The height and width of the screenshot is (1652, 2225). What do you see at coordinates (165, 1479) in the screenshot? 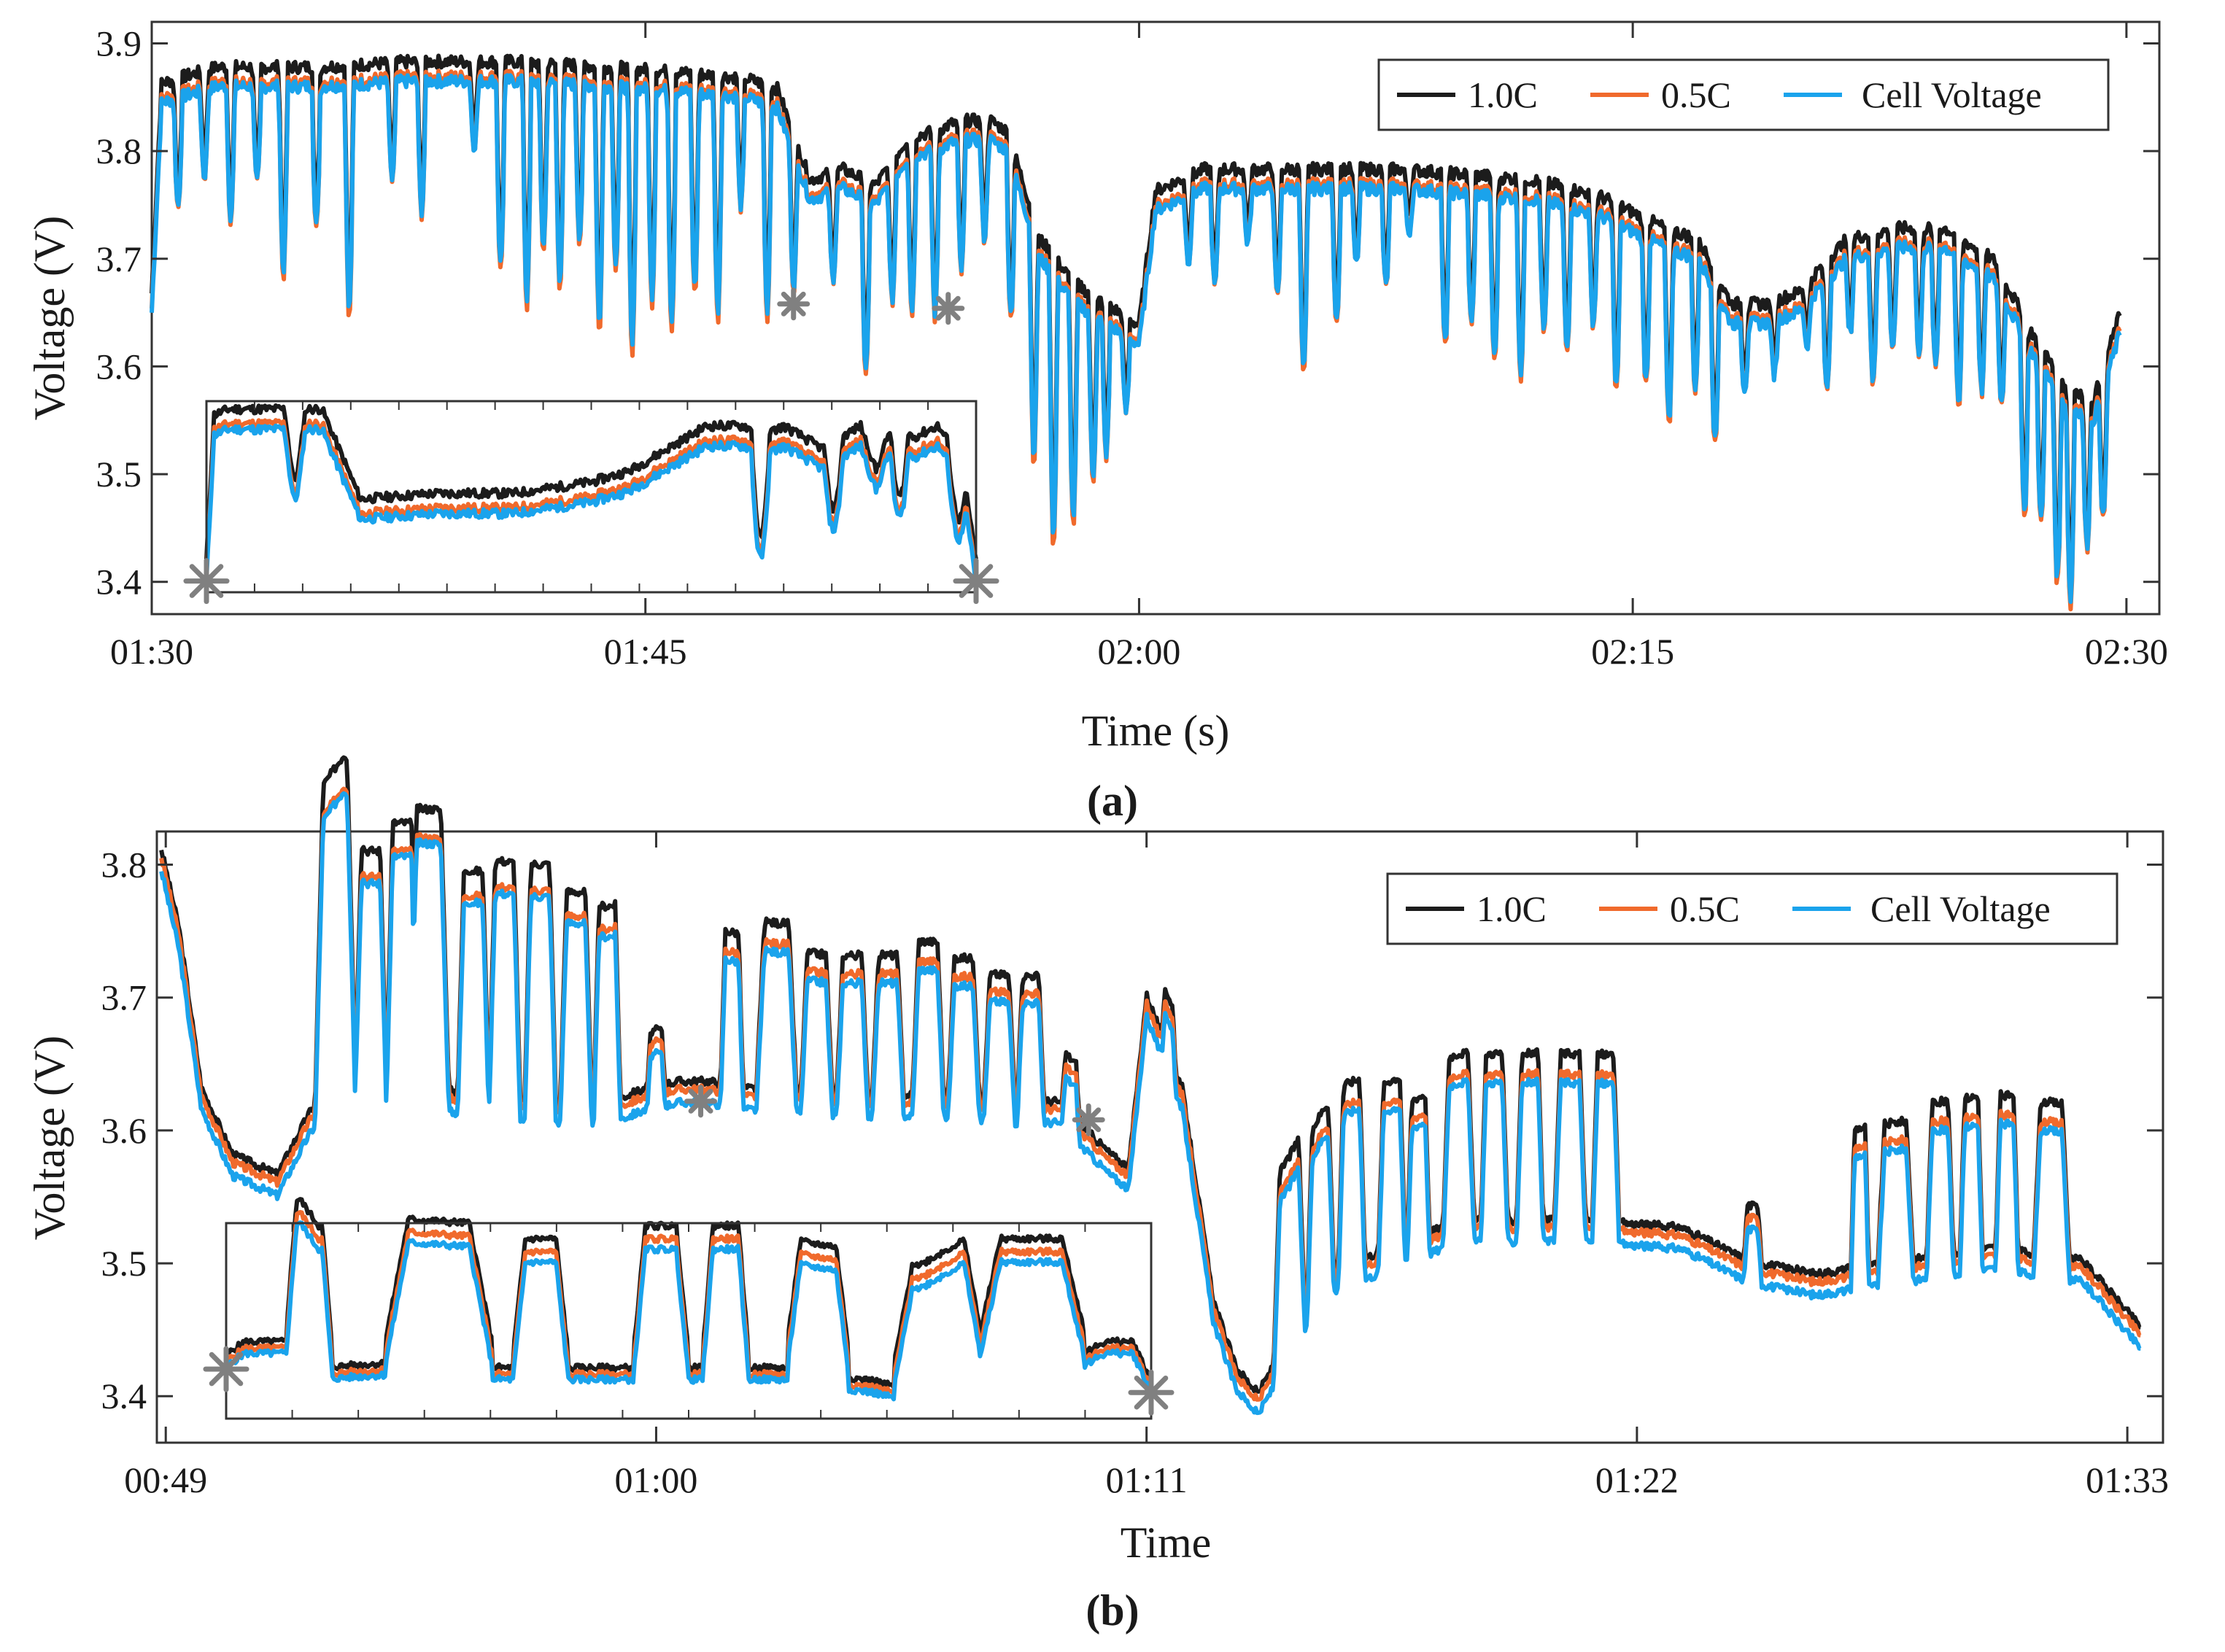
I see `x-tick-label: 00:49` at bounding box center [165, 1479].